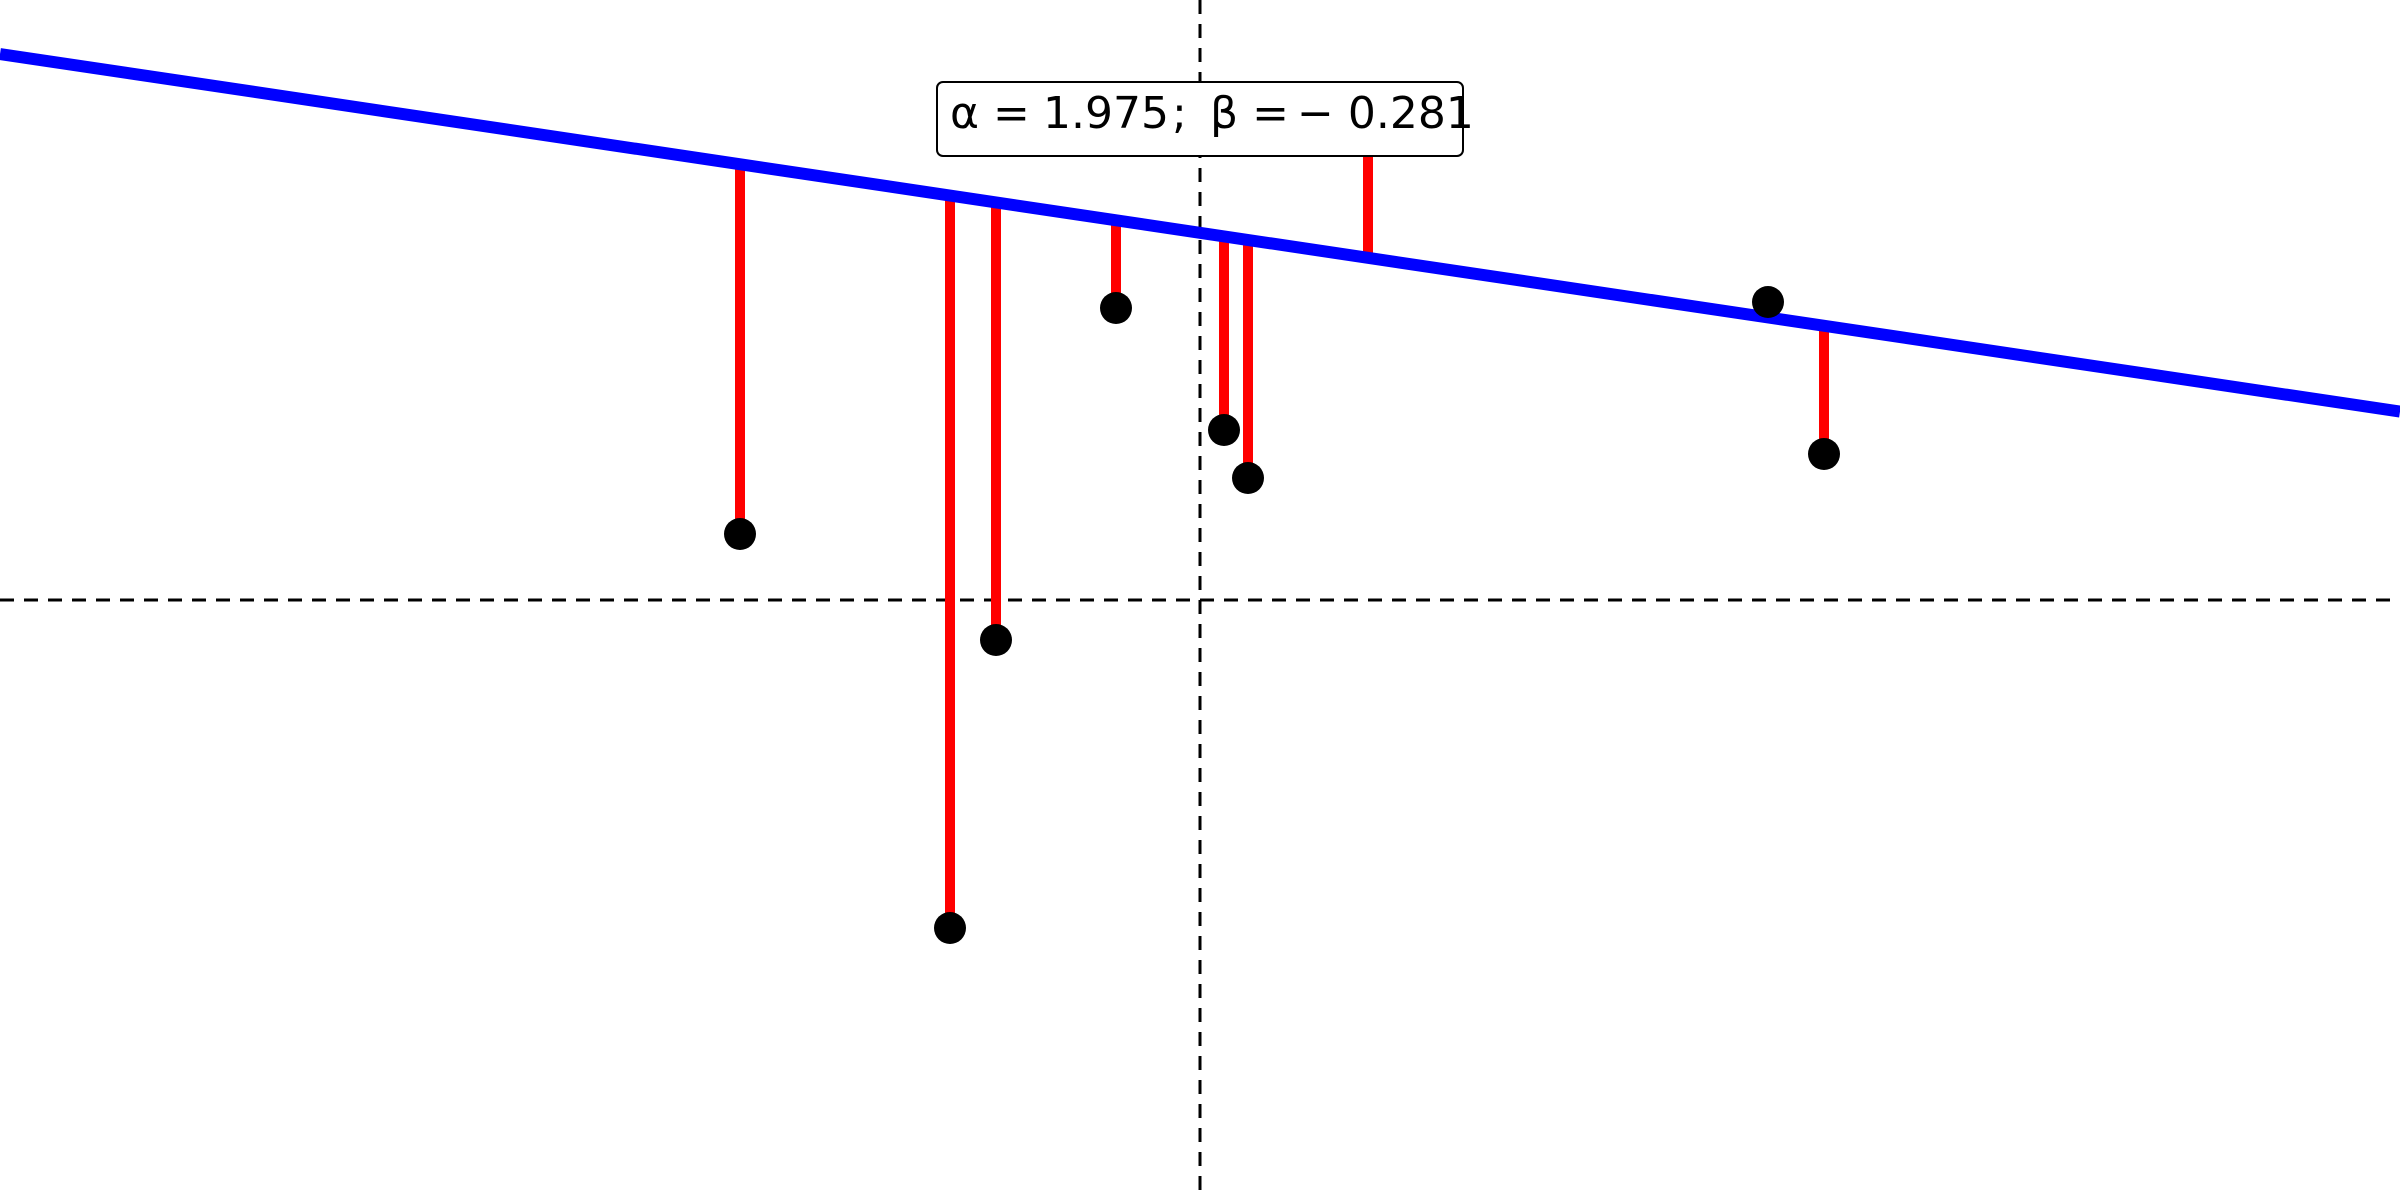 Image resolution: width=2400 pixels, height=1200 pixels. What do you see at coordinates (1385, 113) in the screenshot?
I see `beta-value: − 0.281` at bounding box center [1385, 113].